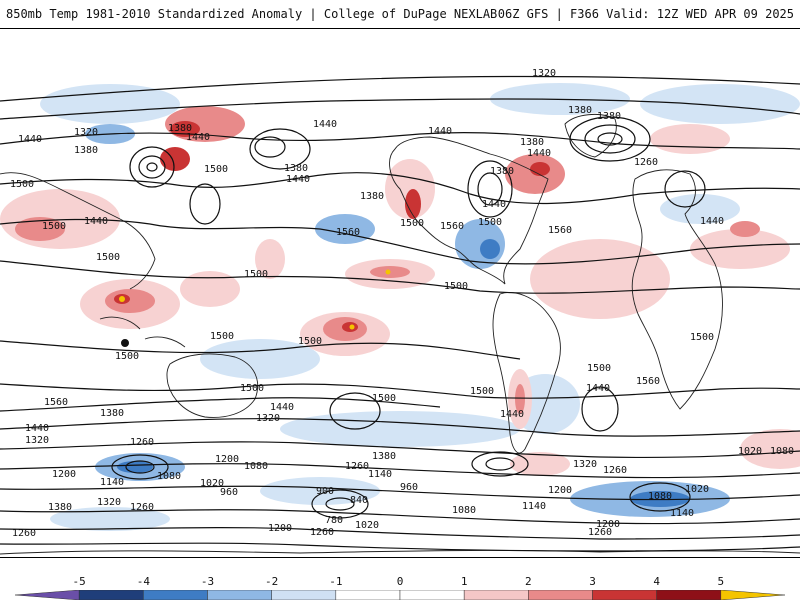 The height and width of the screenshot is (600, 800). Describe the element at coordinates (334, 520) in the screenshot. I see `contour-label: 780` at that location.